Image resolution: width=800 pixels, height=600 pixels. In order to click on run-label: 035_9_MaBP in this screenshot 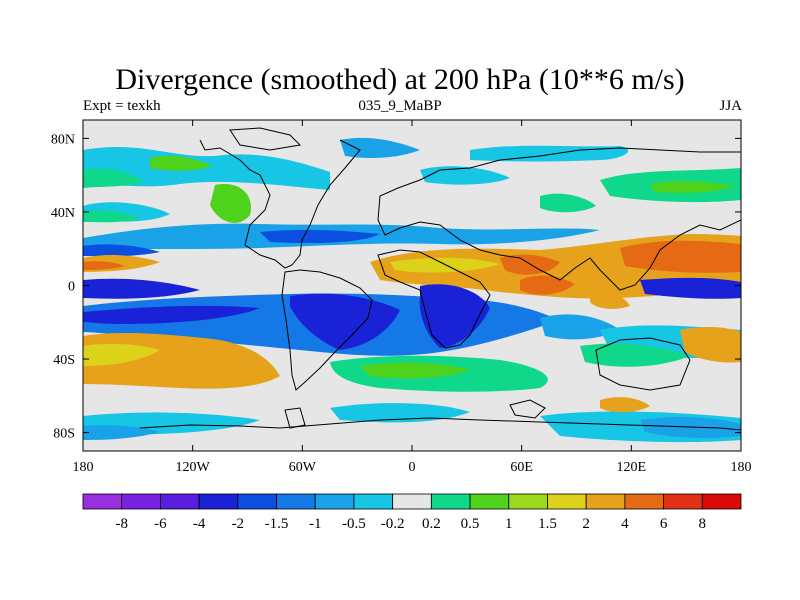, I will do `click(400, 106)`.